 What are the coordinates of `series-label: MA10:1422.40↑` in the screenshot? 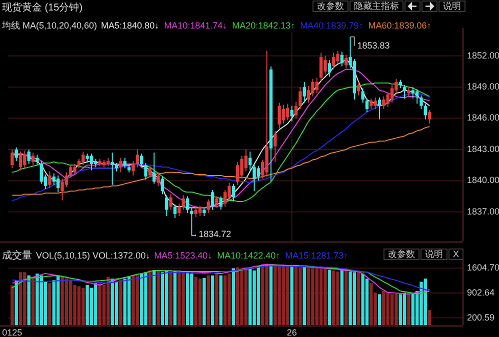 It's located at (248, 255).